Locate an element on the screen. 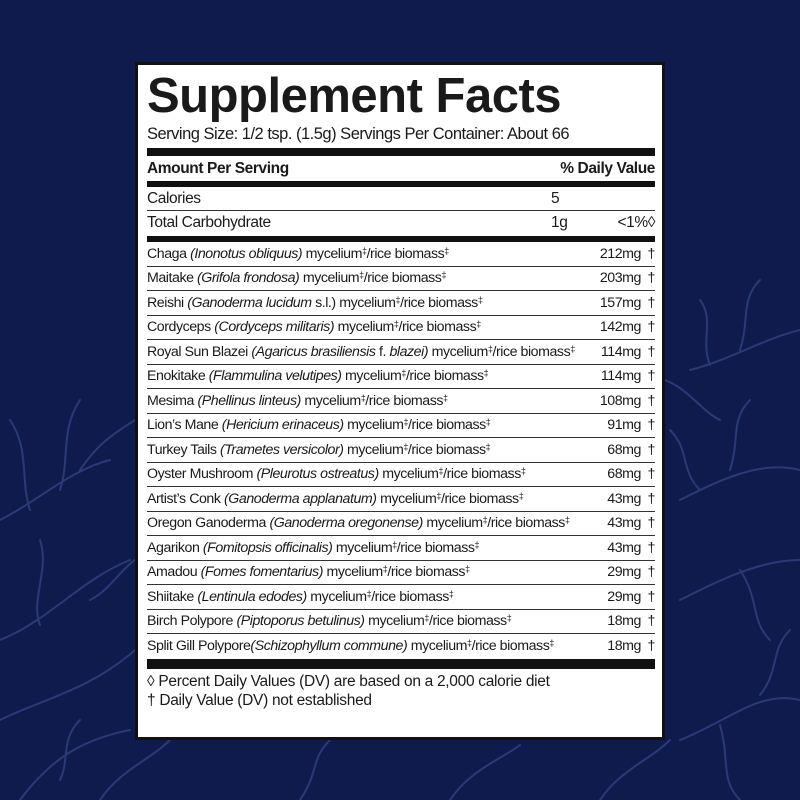  ingredient-name-part: Mesima is located at coordinates (172, 400).